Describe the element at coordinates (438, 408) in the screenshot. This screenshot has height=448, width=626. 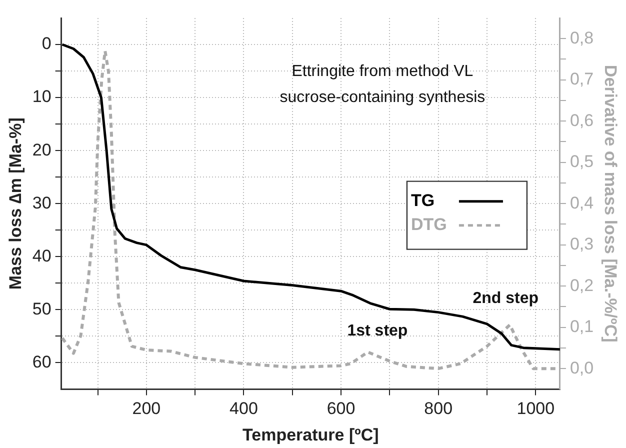
I see `x-tick-label: 800` at that location.